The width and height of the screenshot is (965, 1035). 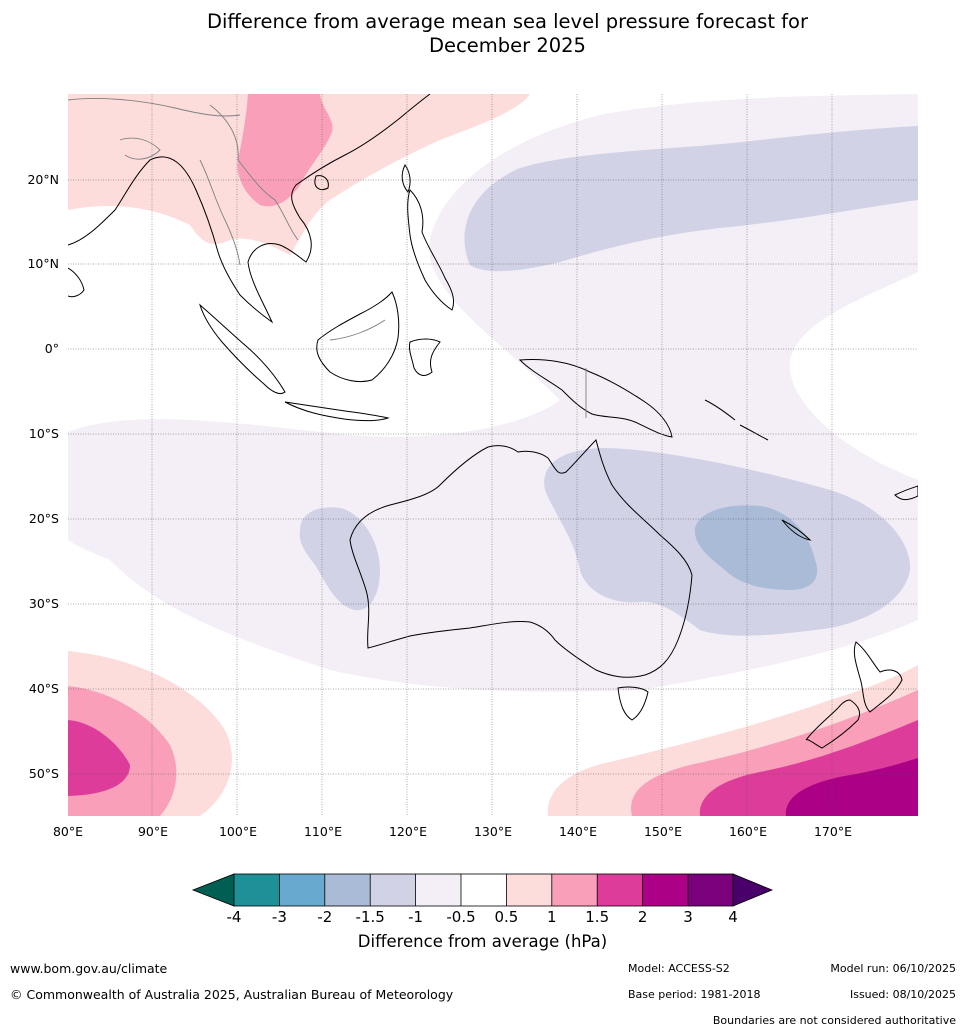 What do you see at coordinates (431, 250) in the screenshot?
I see `philippines-coastline` at bounding box center [431, 250].